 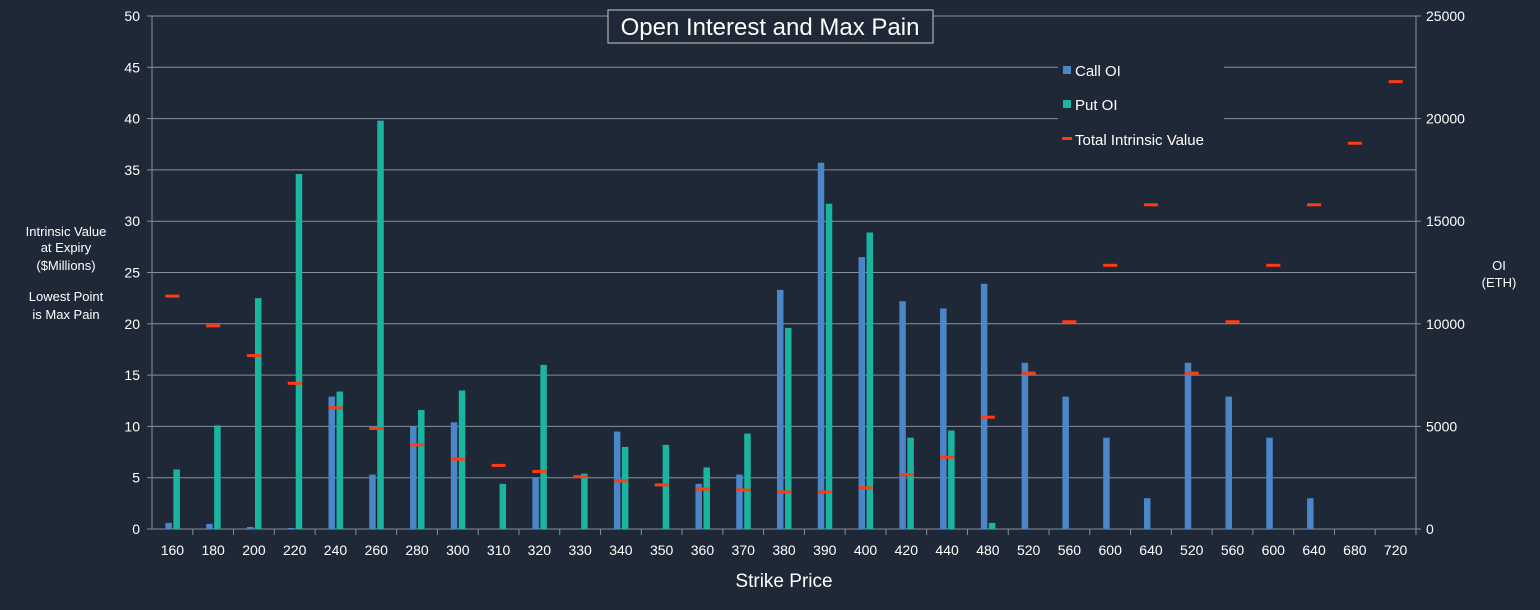 What do you see at coordinates (132, 221) in the screenshot?
I see `left-tick-label: 30` at bounding box center [132, 221].